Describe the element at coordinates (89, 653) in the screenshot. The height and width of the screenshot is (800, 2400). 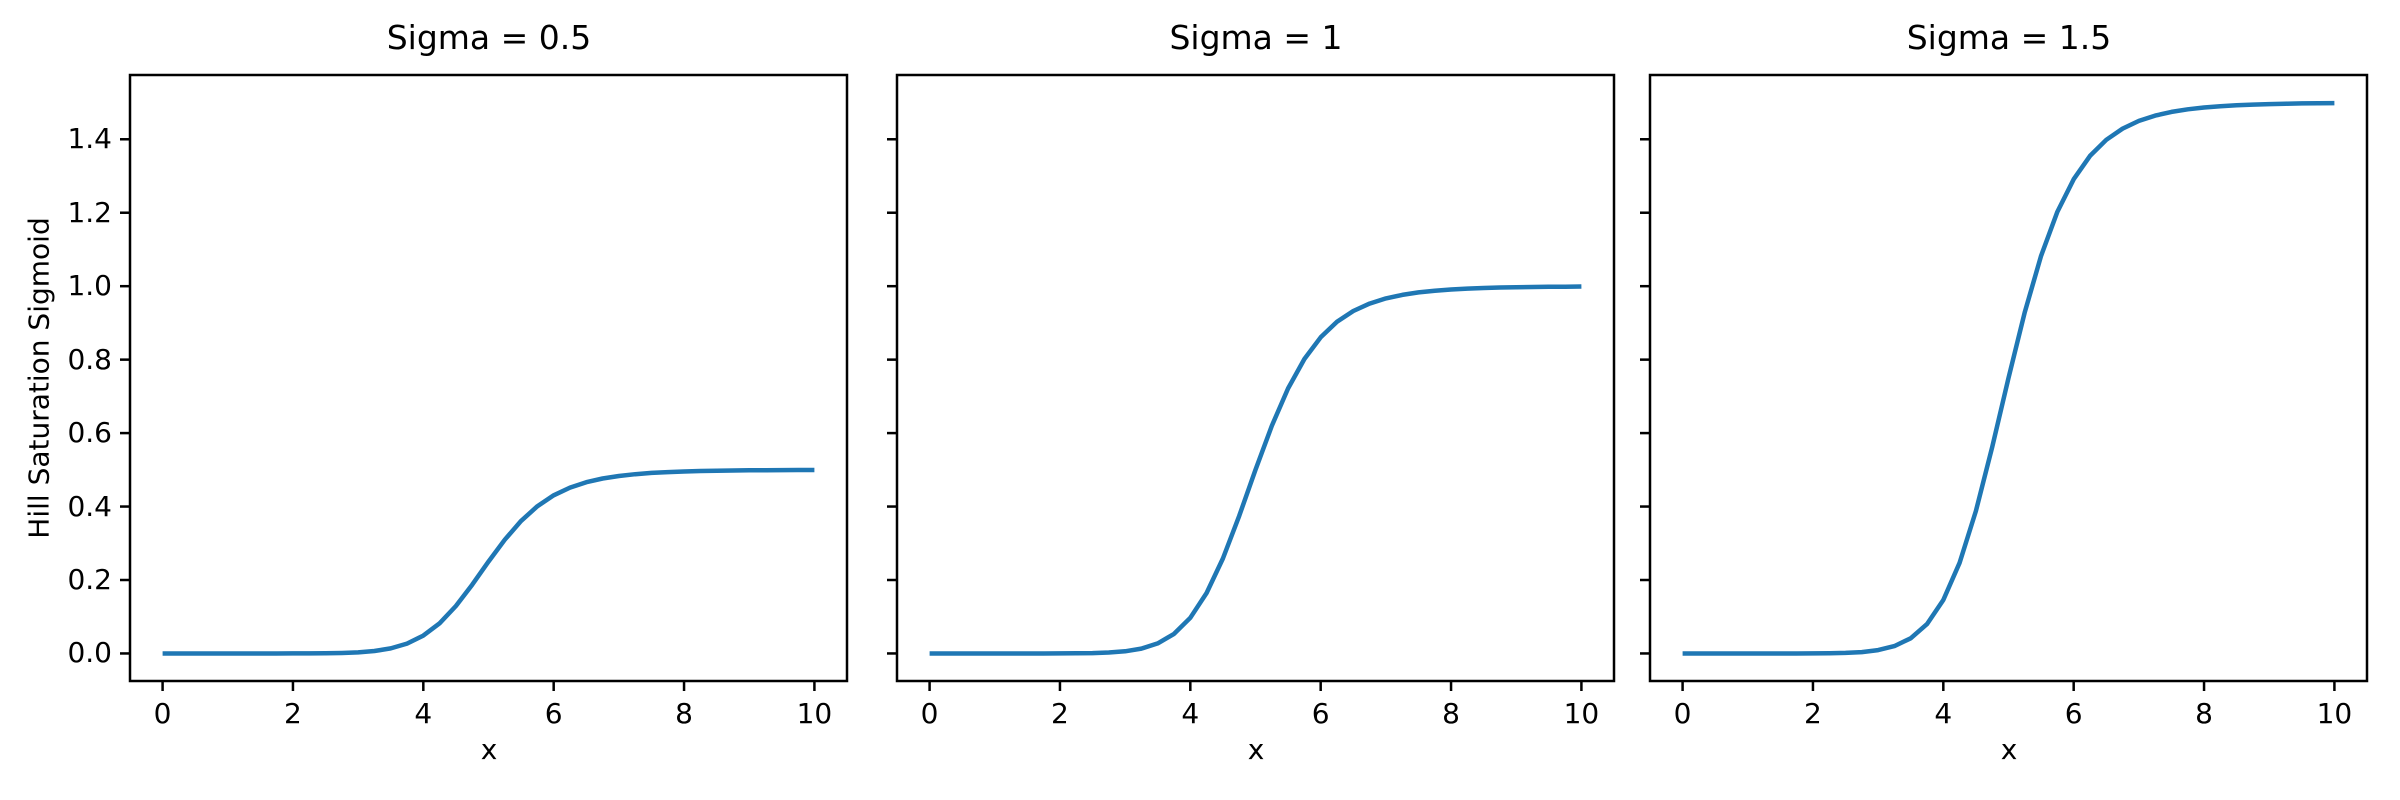
I see `y-tick-label: 0.0` at that location.